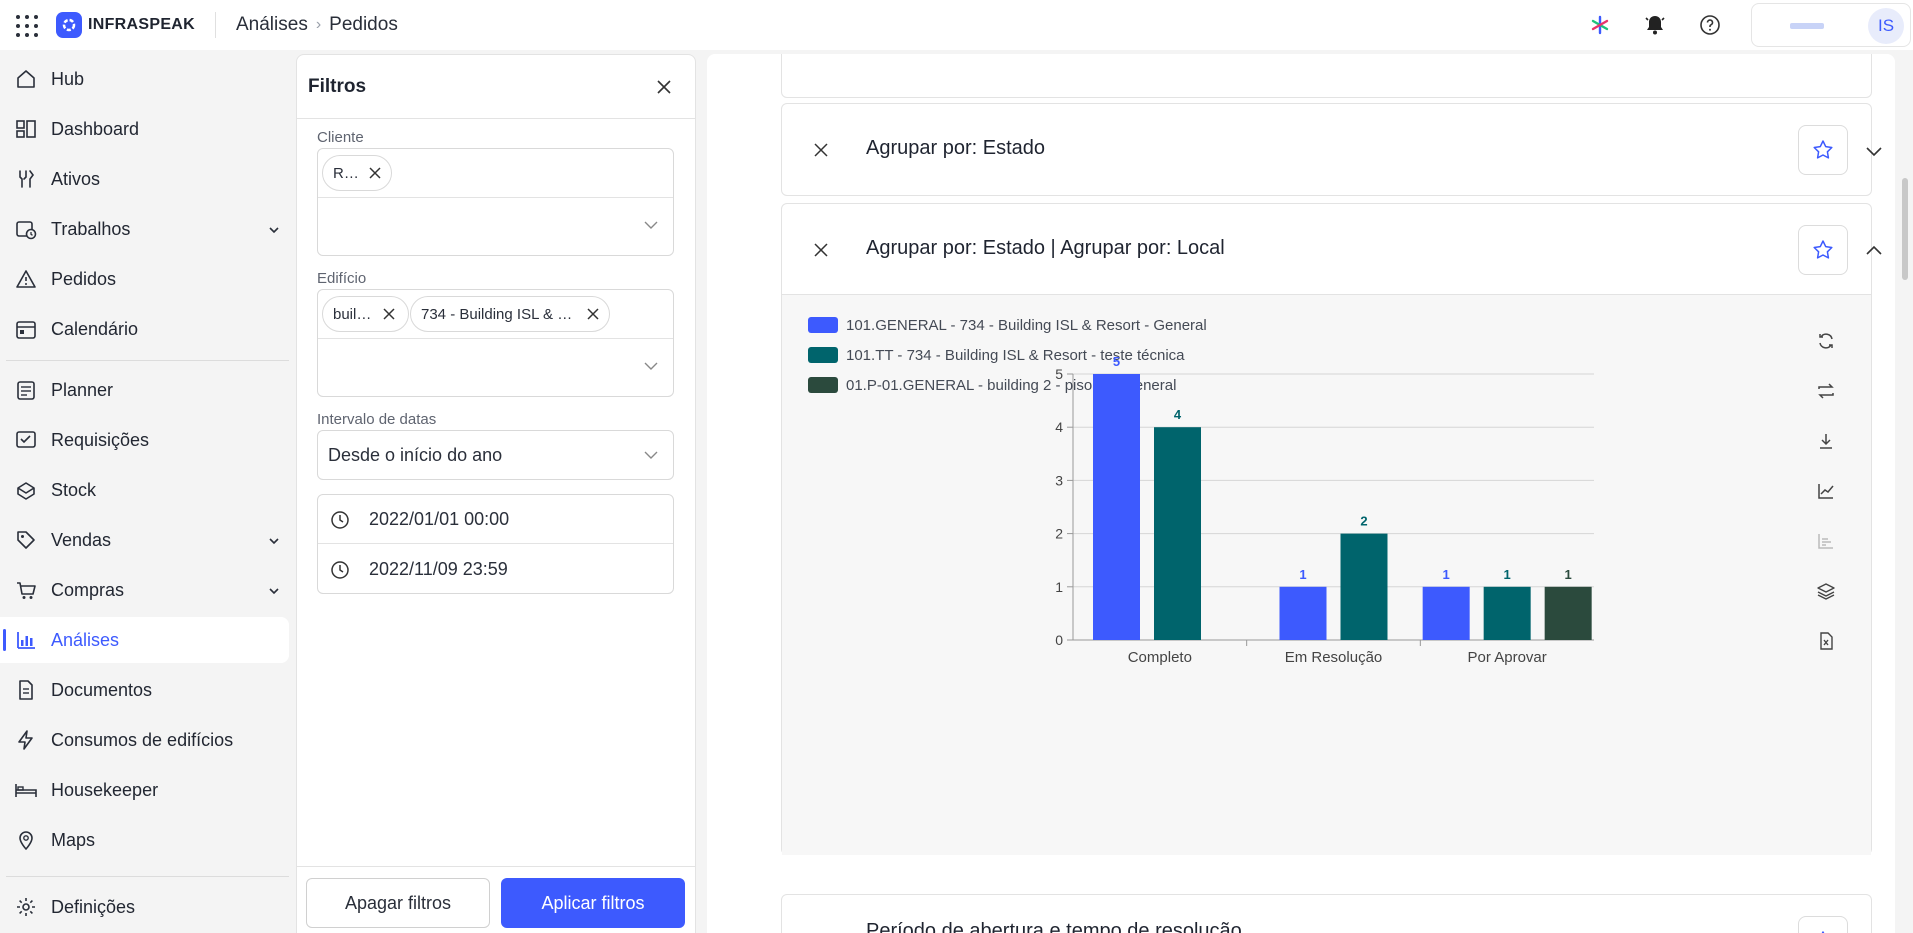  I want to click on building-label: Edifício, so click(342, 278).